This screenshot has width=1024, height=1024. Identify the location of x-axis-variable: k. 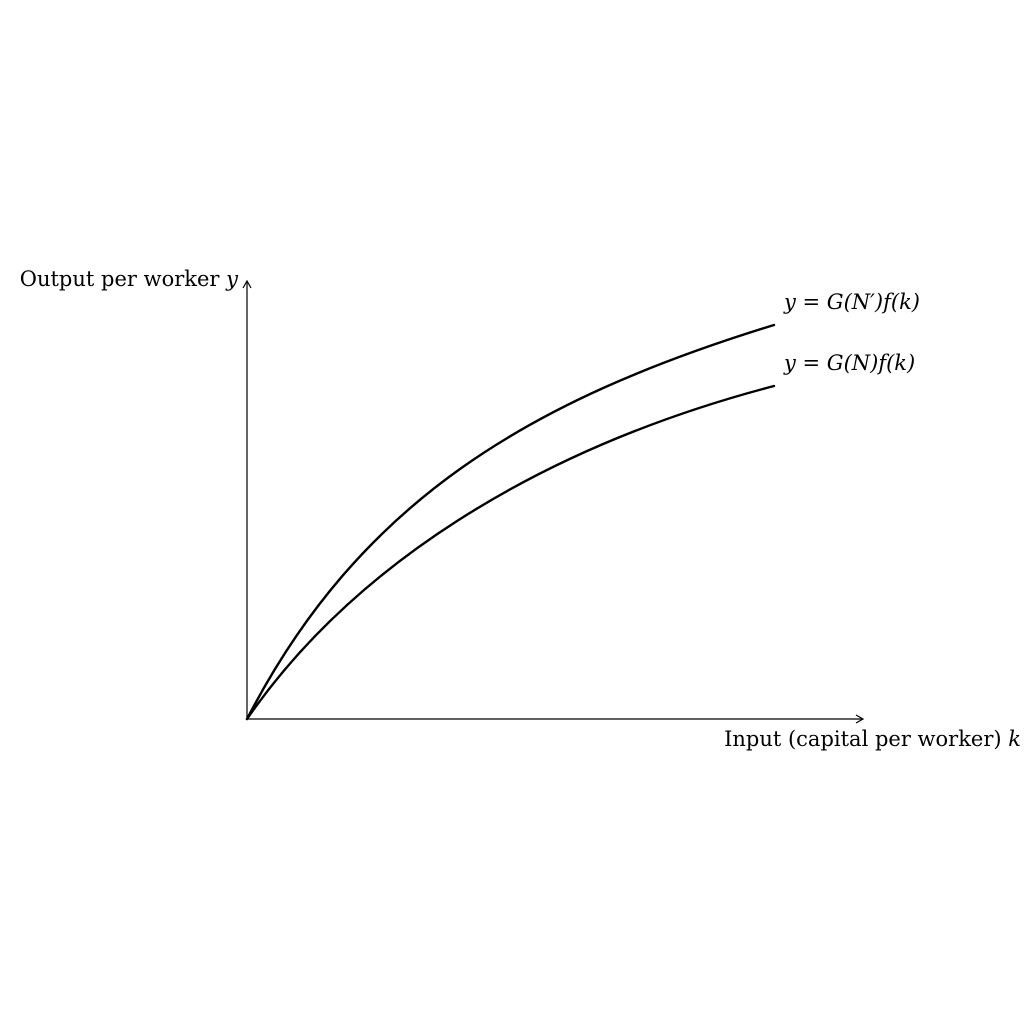
(1014, 739).